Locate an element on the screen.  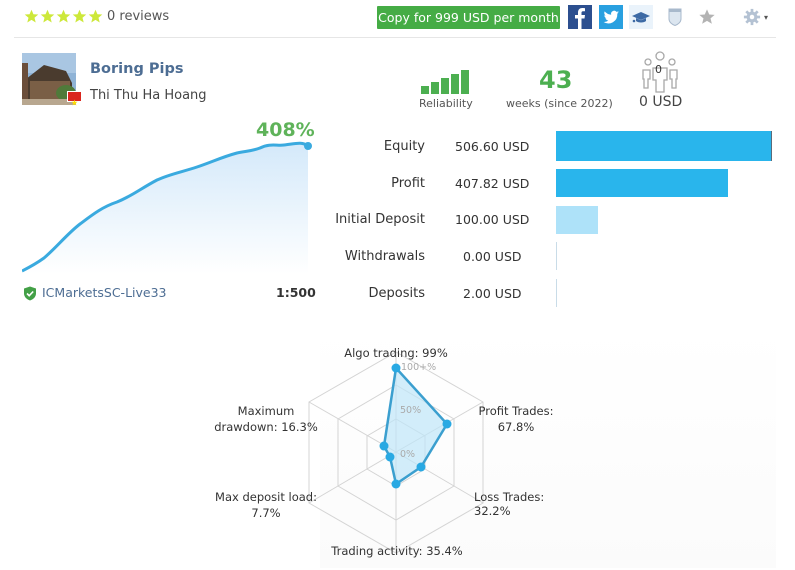
weeks-count: 43 is located at coordinates (556, 80).